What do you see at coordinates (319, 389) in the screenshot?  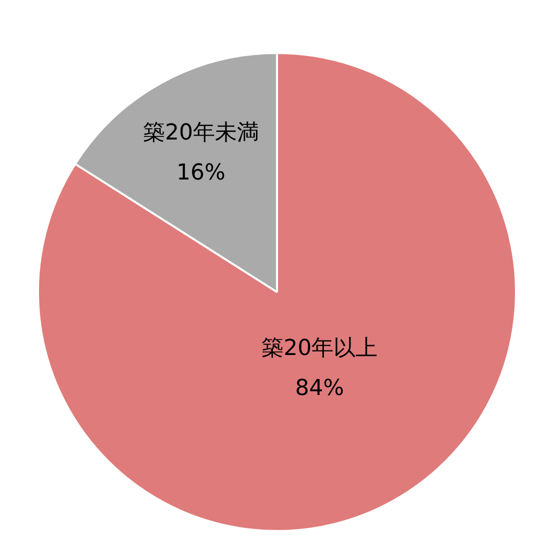 I see `data-label: 84%` at bounding box center [319, 389].